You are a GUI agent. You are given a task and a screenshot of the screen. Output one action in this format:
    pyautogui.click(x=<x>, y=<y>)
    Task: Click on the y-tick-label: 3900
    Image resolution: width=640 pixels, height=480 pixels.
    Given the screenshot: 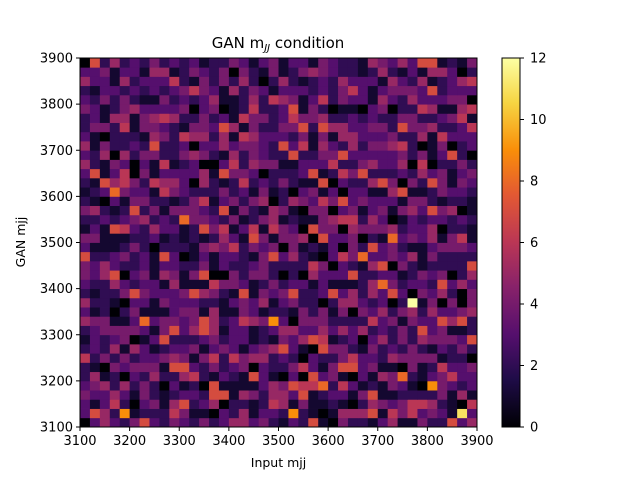 What is the action you would take?
    pyautogui.click(x=56, y=59)
    